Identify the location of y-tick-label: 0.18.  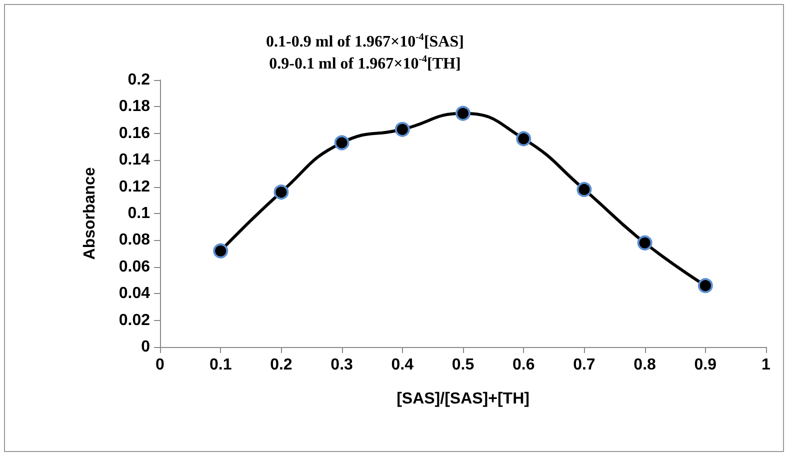
(134, 107).